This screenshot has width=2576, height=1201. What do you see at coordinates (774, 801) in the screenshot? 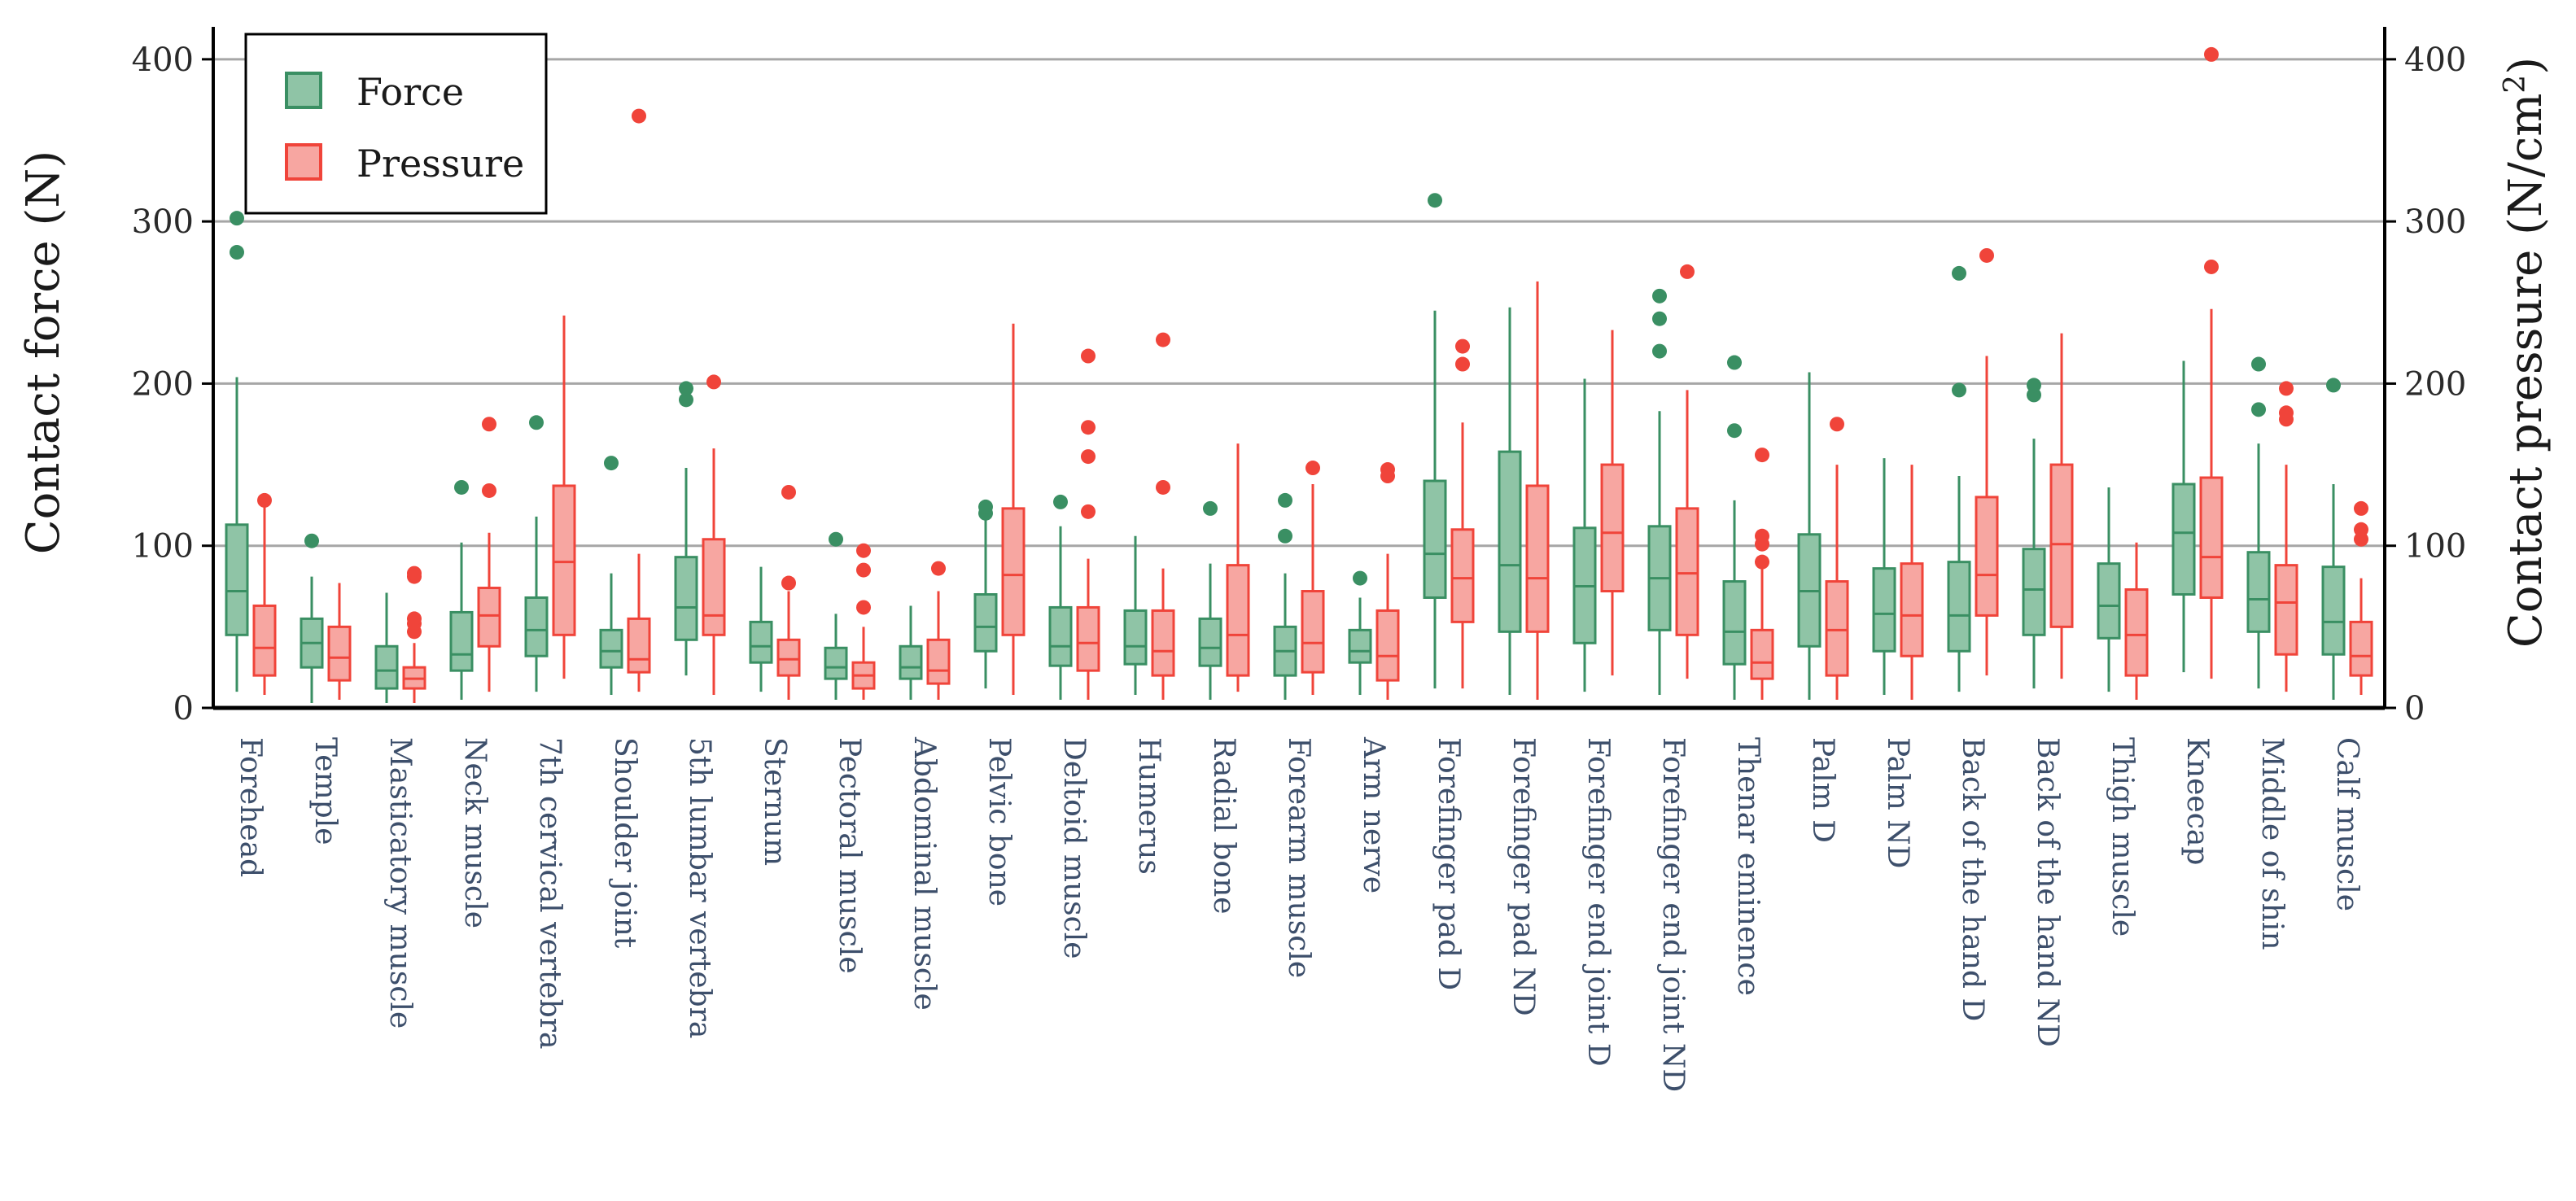
I see `category-label: Sternum` at bounding box center [774, 801].